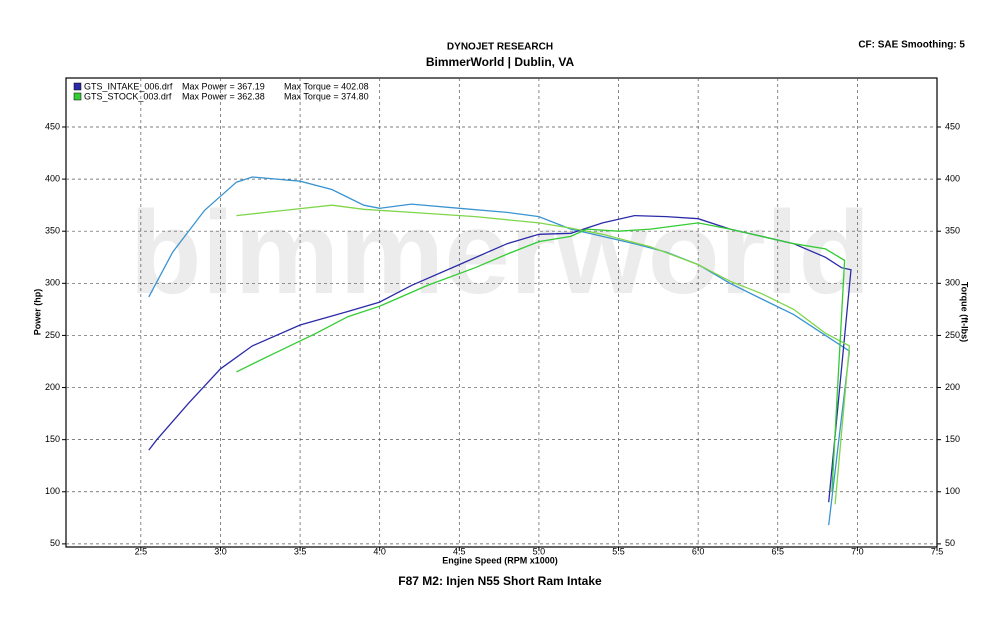 This screenshot has height=622, width=1000. I want to click on y2-tick-label: 150, so click(952, 439).